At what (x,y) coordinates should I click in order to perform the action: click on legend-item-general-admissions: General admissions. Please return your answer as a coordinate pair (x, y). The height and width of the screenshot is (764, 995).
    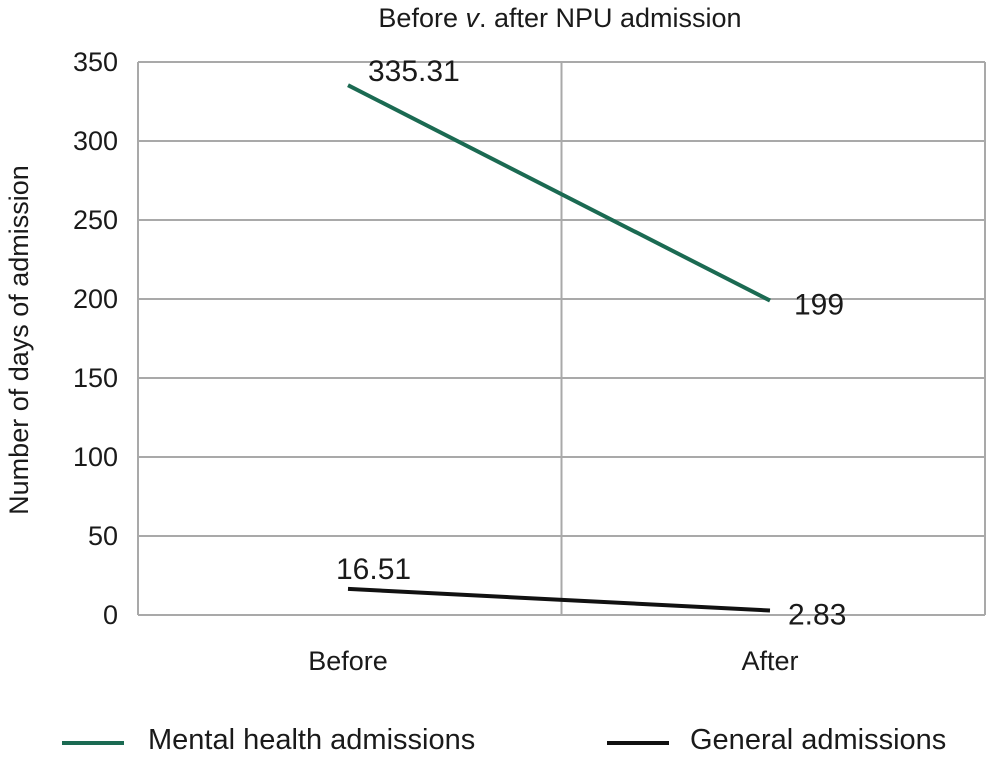
    Looking at the image, I should click on (776, 740).